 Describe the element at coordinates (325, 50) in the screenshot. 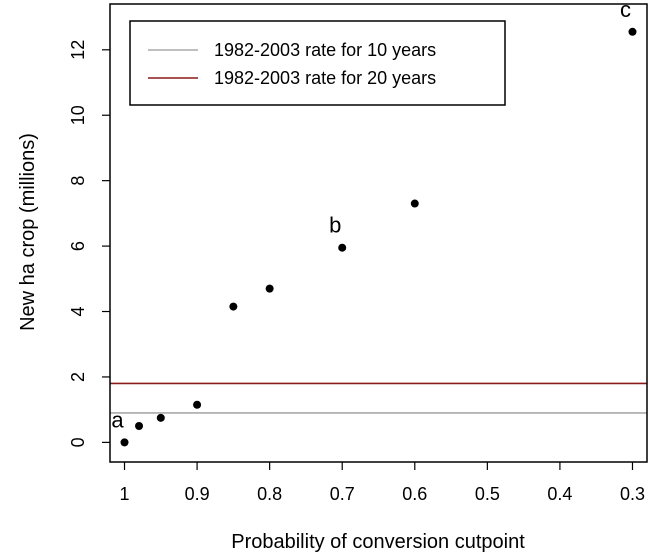

I see `legend-label-1: 1982-2003 rate for 10 years` at that location.